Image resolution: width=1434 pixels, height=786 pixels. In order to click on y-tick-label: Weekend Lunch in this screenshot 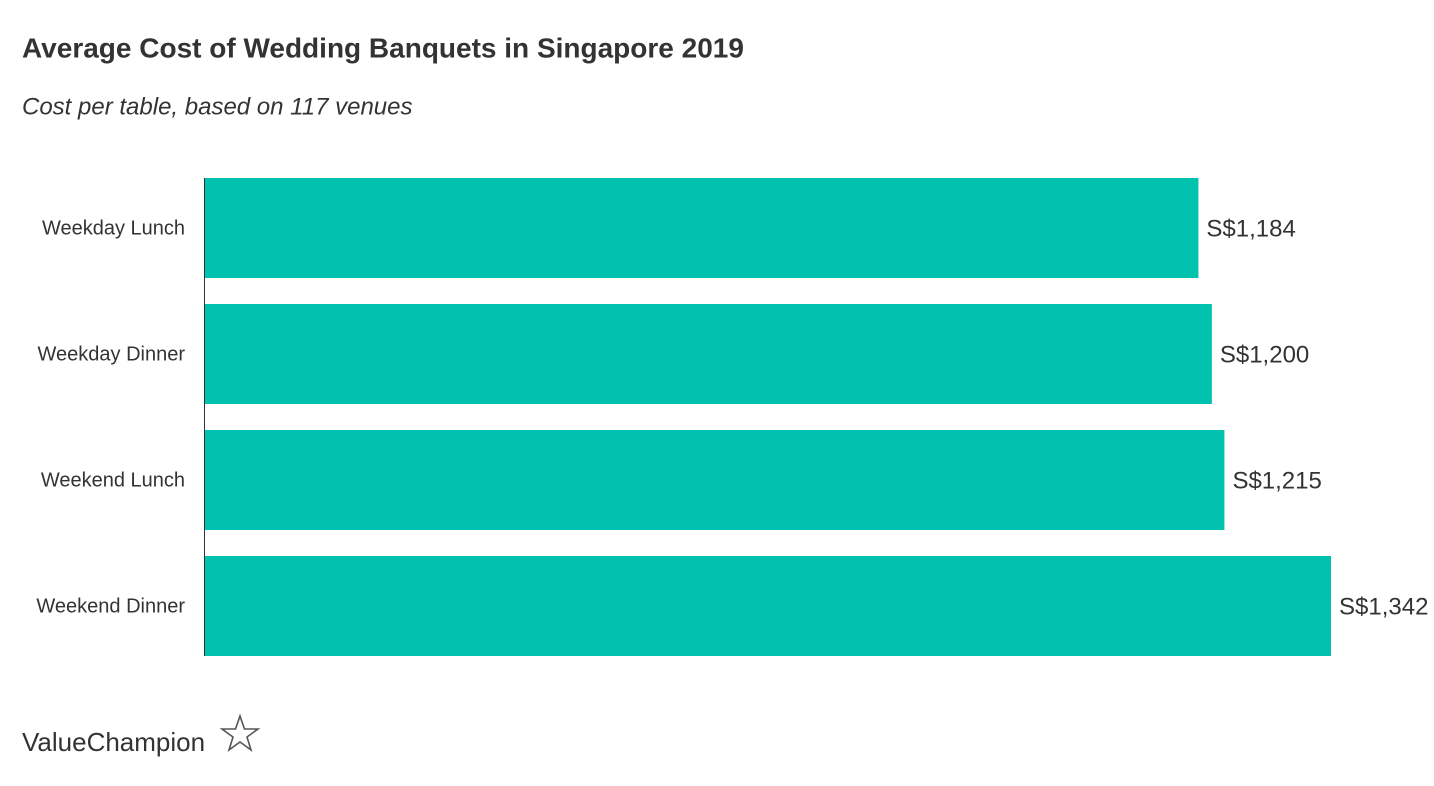, I will do `click(113, 480)`.